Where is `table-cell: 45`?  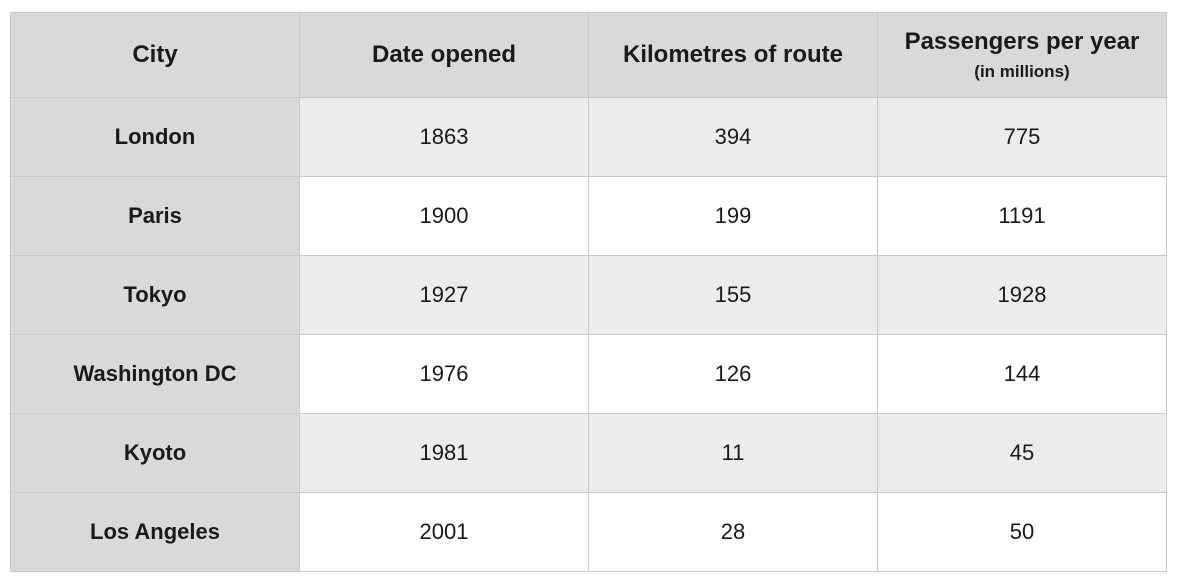 table-cell: 45 is located at coordinates (1022, 453).